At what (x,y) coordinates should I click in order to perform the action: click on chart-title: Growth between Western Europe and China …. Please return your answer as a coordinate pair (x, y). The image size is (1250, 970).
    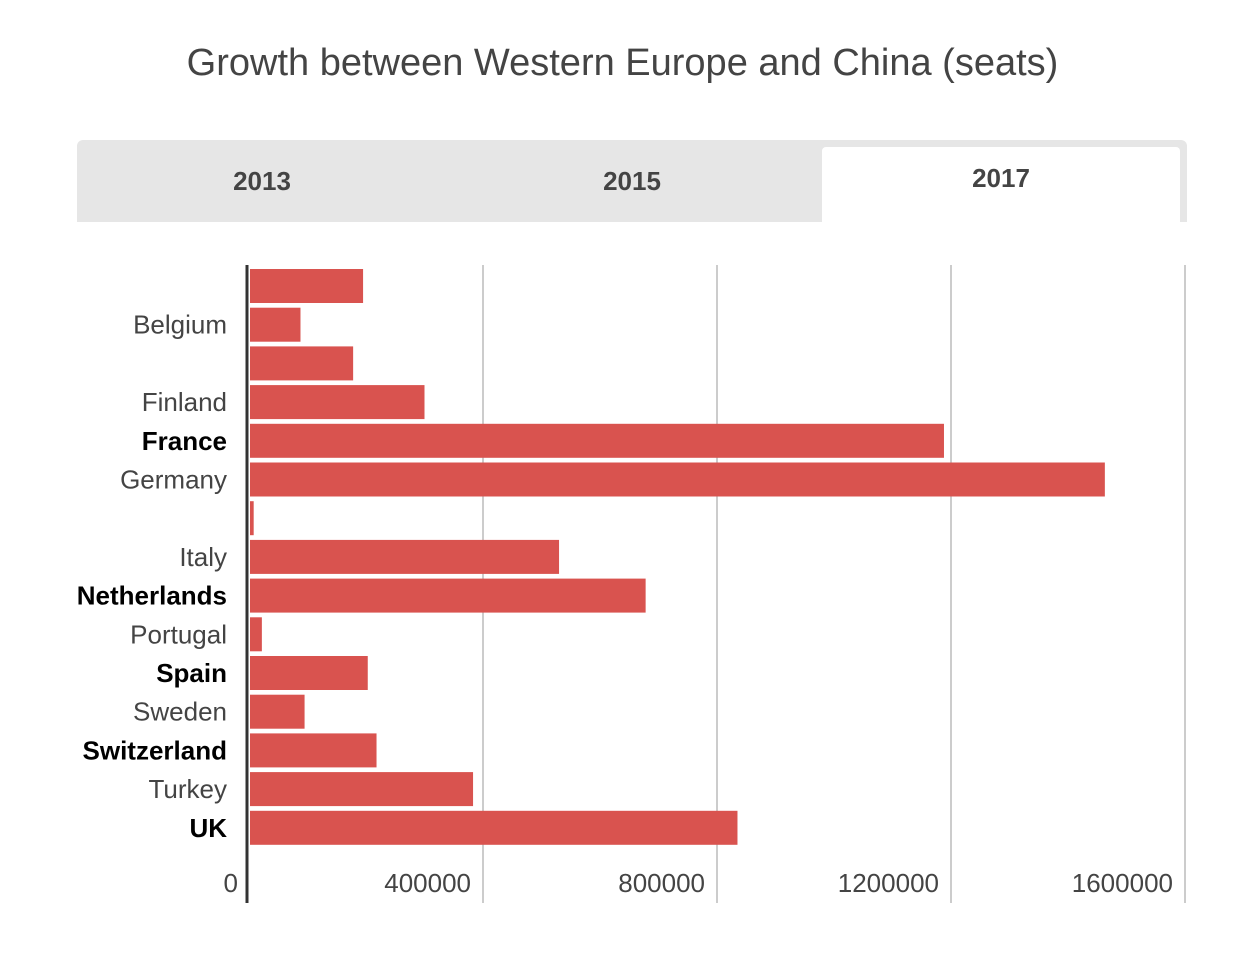
    Looking at the image, I should click on (622, 63).